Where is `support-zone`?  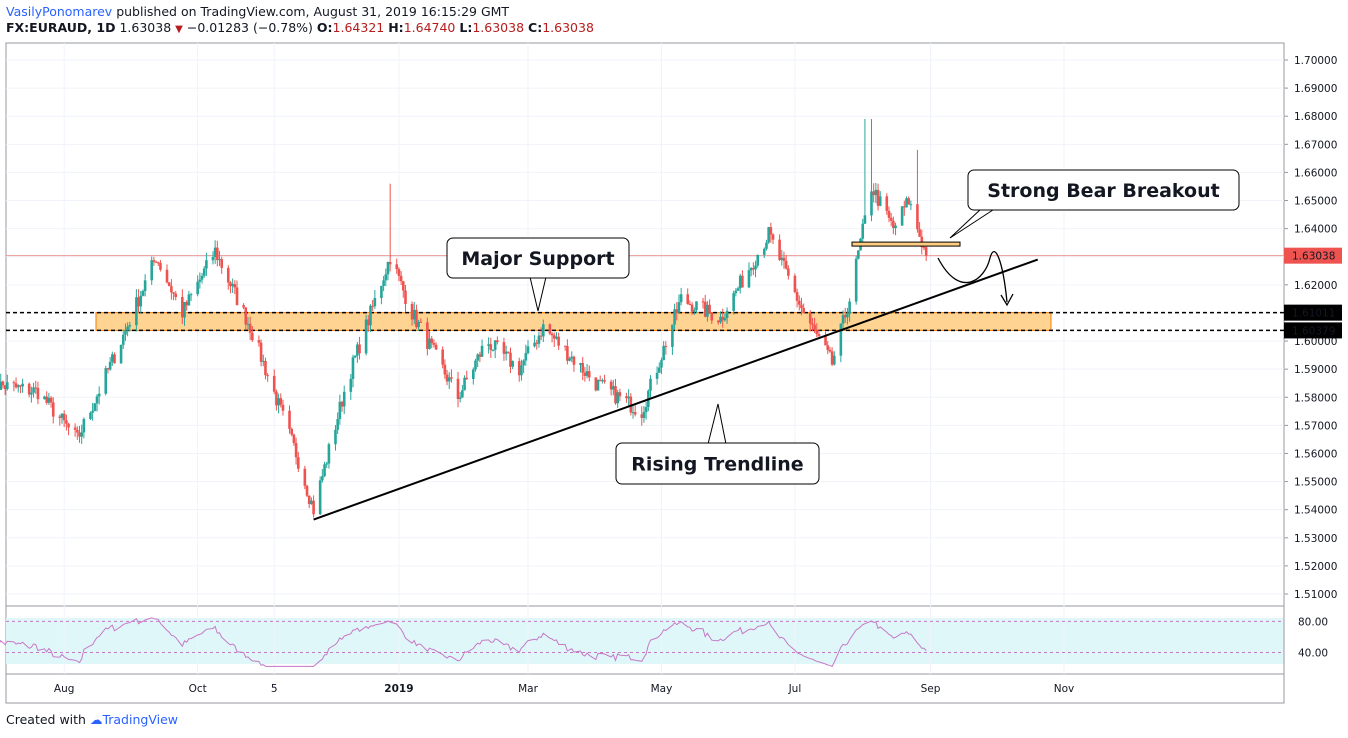
support-zone is located at coordinates (573, 321).